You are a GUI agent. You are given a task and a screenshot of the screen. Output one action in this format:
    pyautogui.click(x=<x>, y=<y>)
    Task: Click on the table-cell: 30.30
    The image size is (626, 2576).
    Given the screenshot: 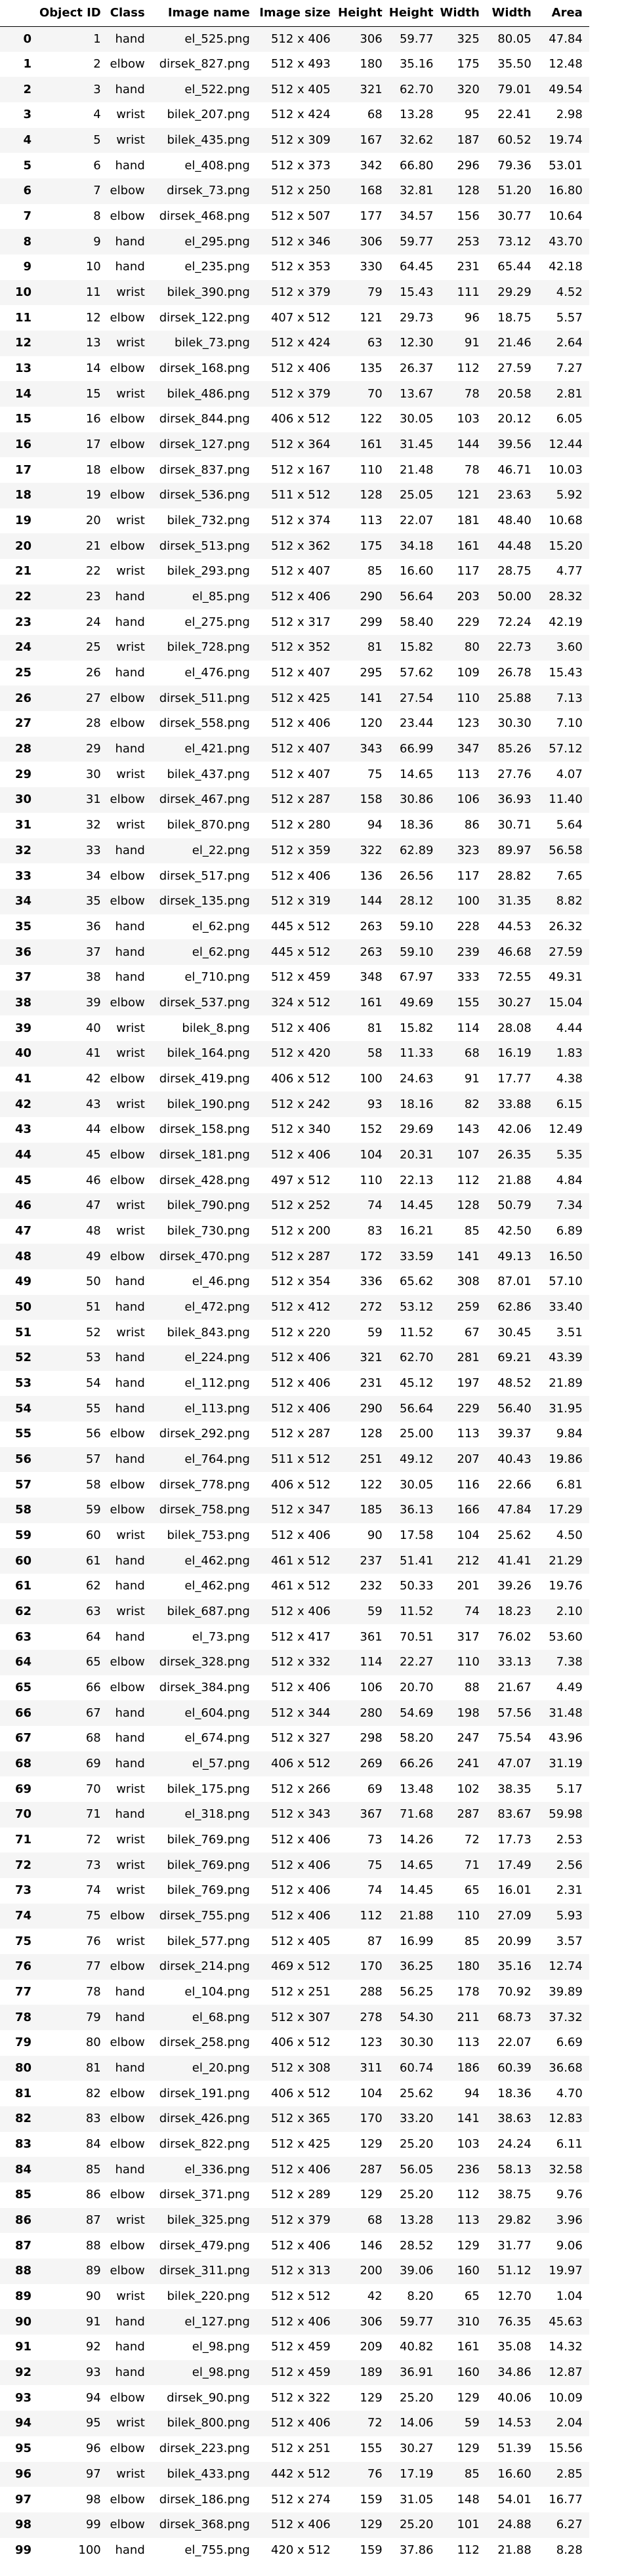 What is the action you would take?
    pyautogui.click(x=416, y=2043)
    